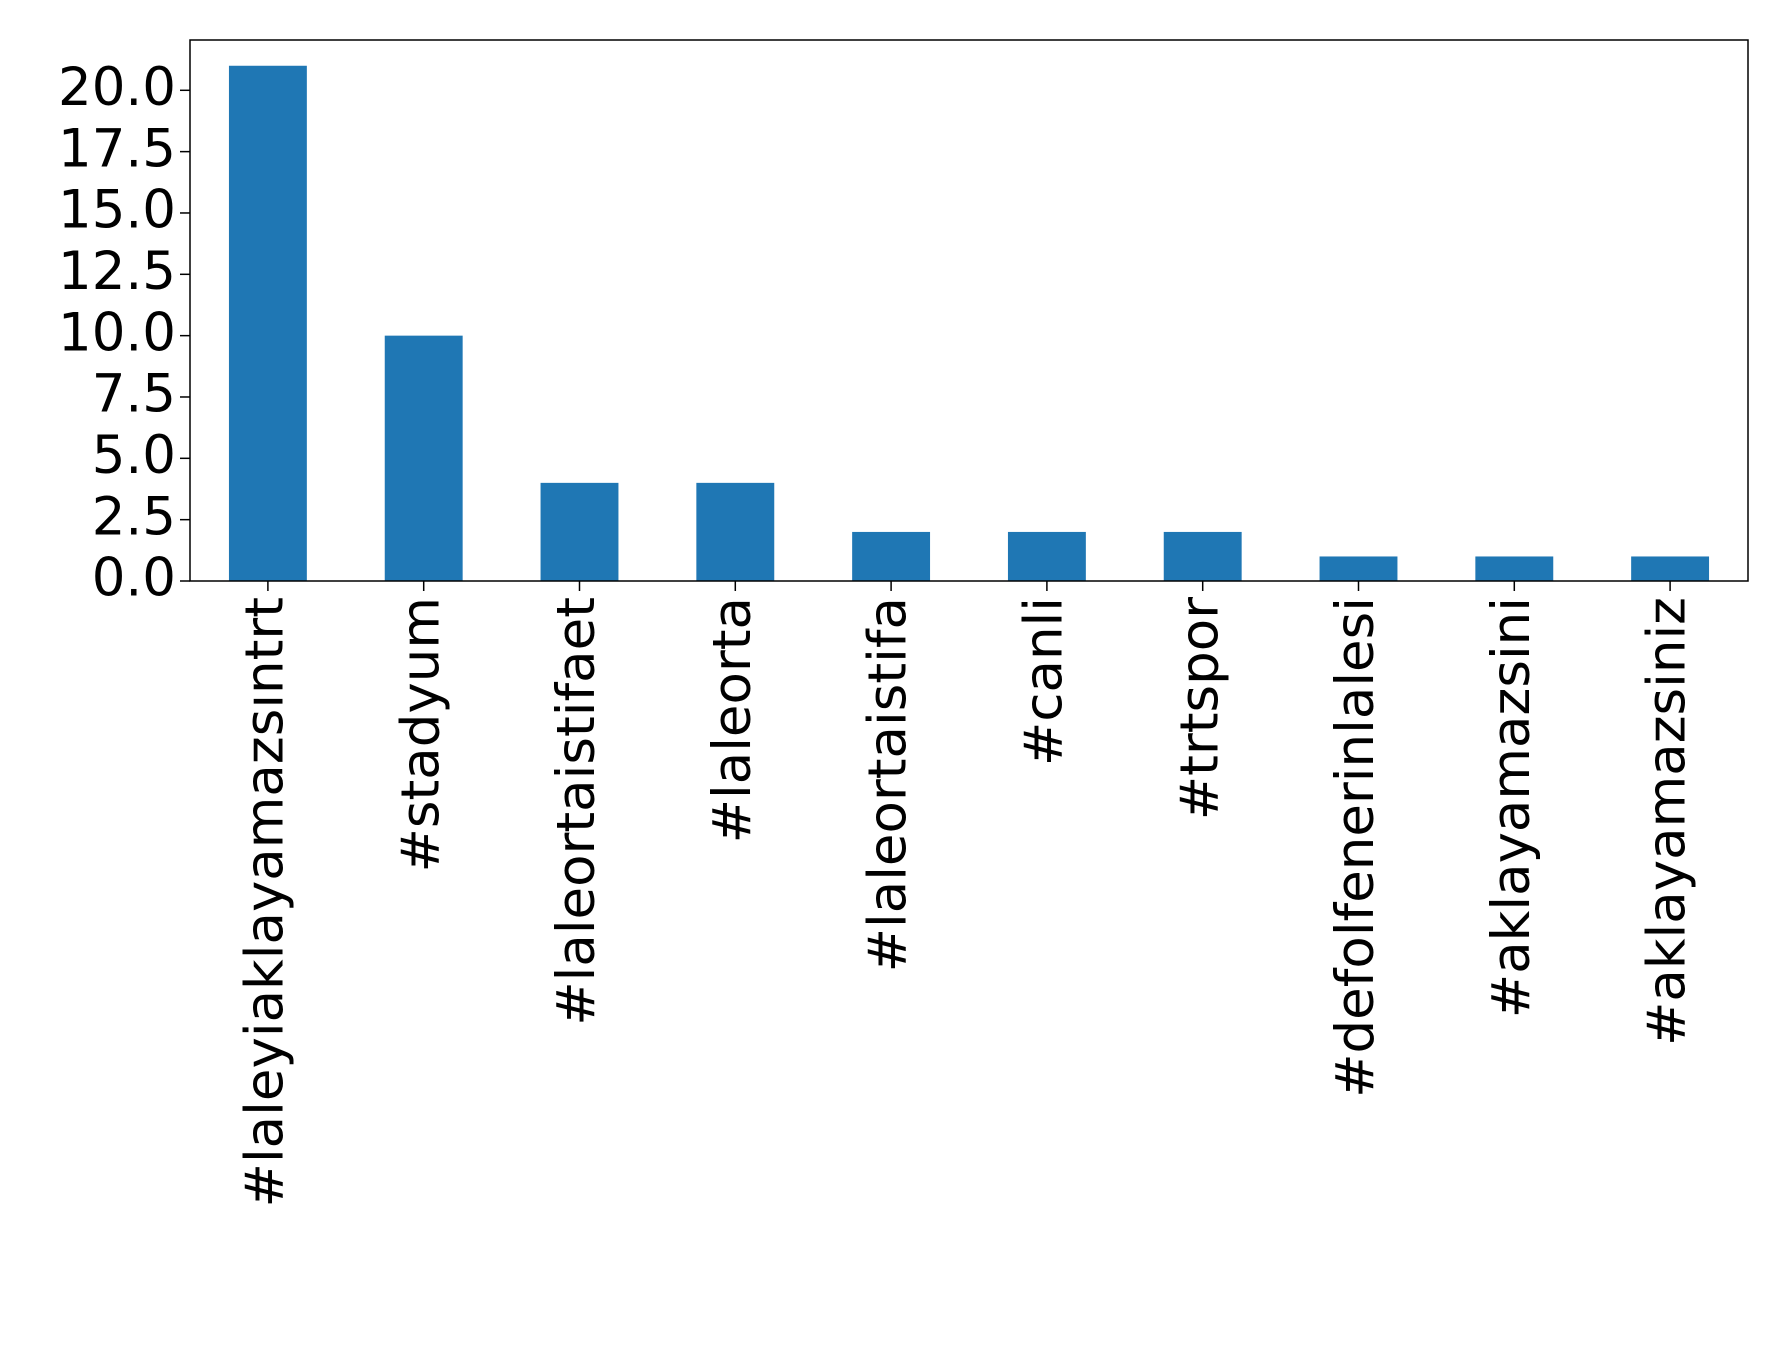 Image resolution: width=1778 pixels, height=1347 pixels. I want to click on y-tick-label: 12.5, so click(117, 271).